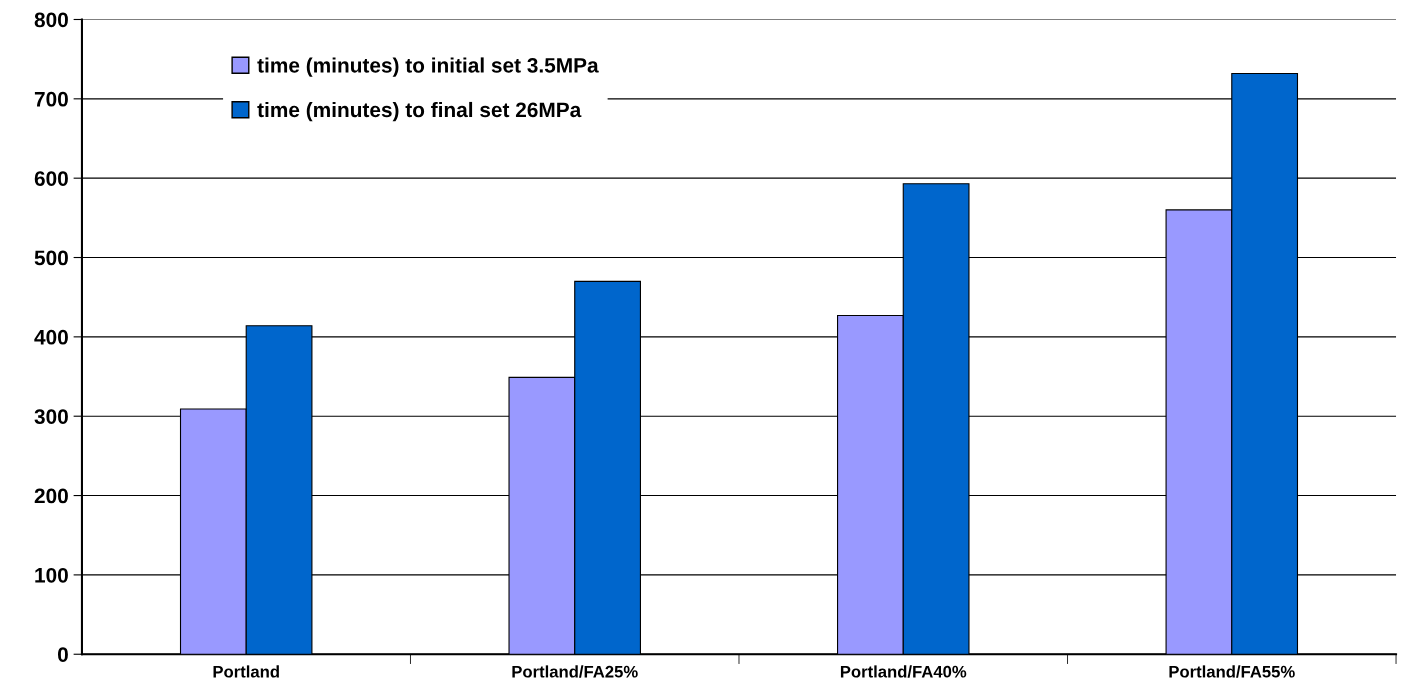  What do you see at coordinates (51, 99) in the screenshot?
I see `y-tick-label: 700` at bounding box center [51, 99].